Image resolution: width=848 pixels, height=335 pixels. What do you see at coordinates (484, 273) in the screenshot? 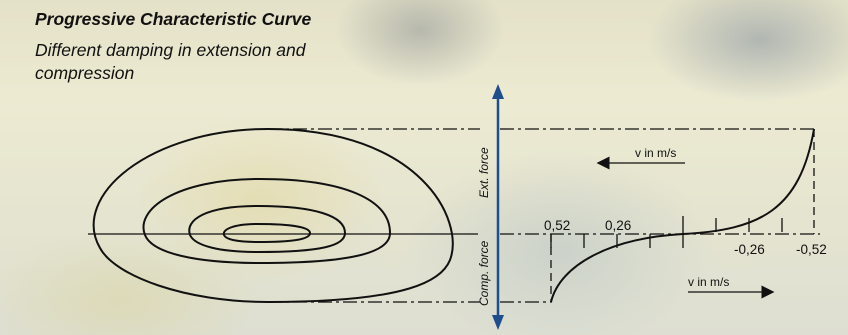
I see `comp-force-label: Comp. force` at bounding box center [484, 273].